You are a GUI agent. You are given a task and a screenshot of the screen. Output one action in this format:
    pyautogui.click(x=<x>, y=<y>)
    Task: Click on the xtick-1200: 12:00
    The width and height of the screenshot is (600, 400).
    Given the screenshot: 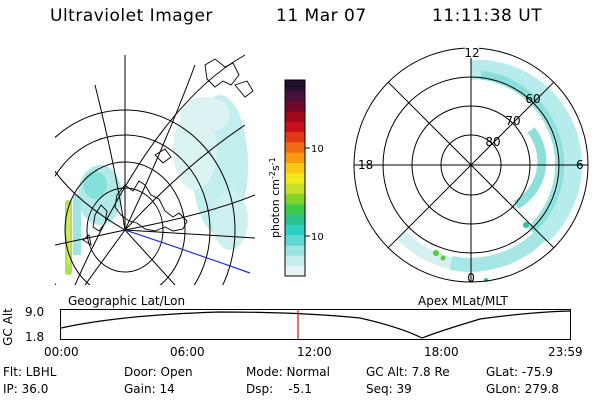 What is the action you would take?
    pyautogui.click(x=314, y=352)
    